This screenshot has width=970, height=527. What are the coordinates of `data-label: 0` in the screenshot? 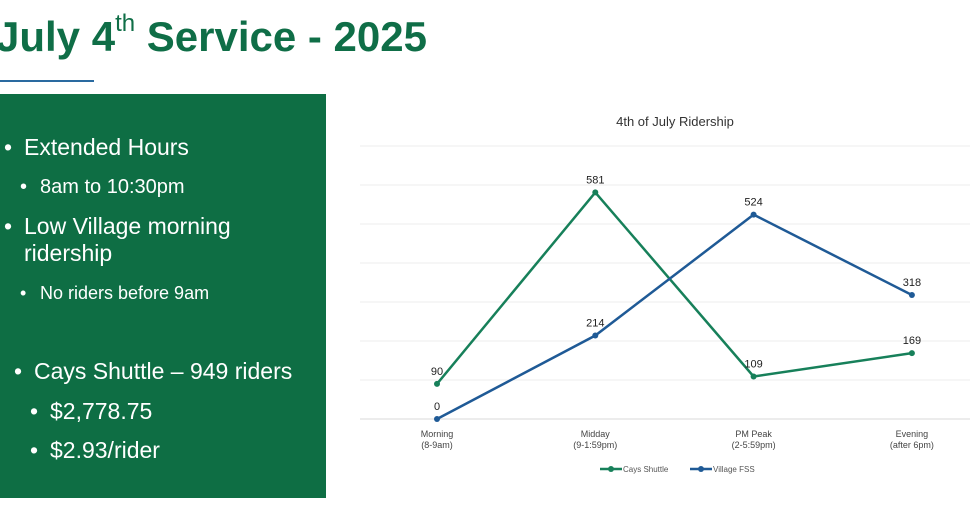 It's located at (437, 407).